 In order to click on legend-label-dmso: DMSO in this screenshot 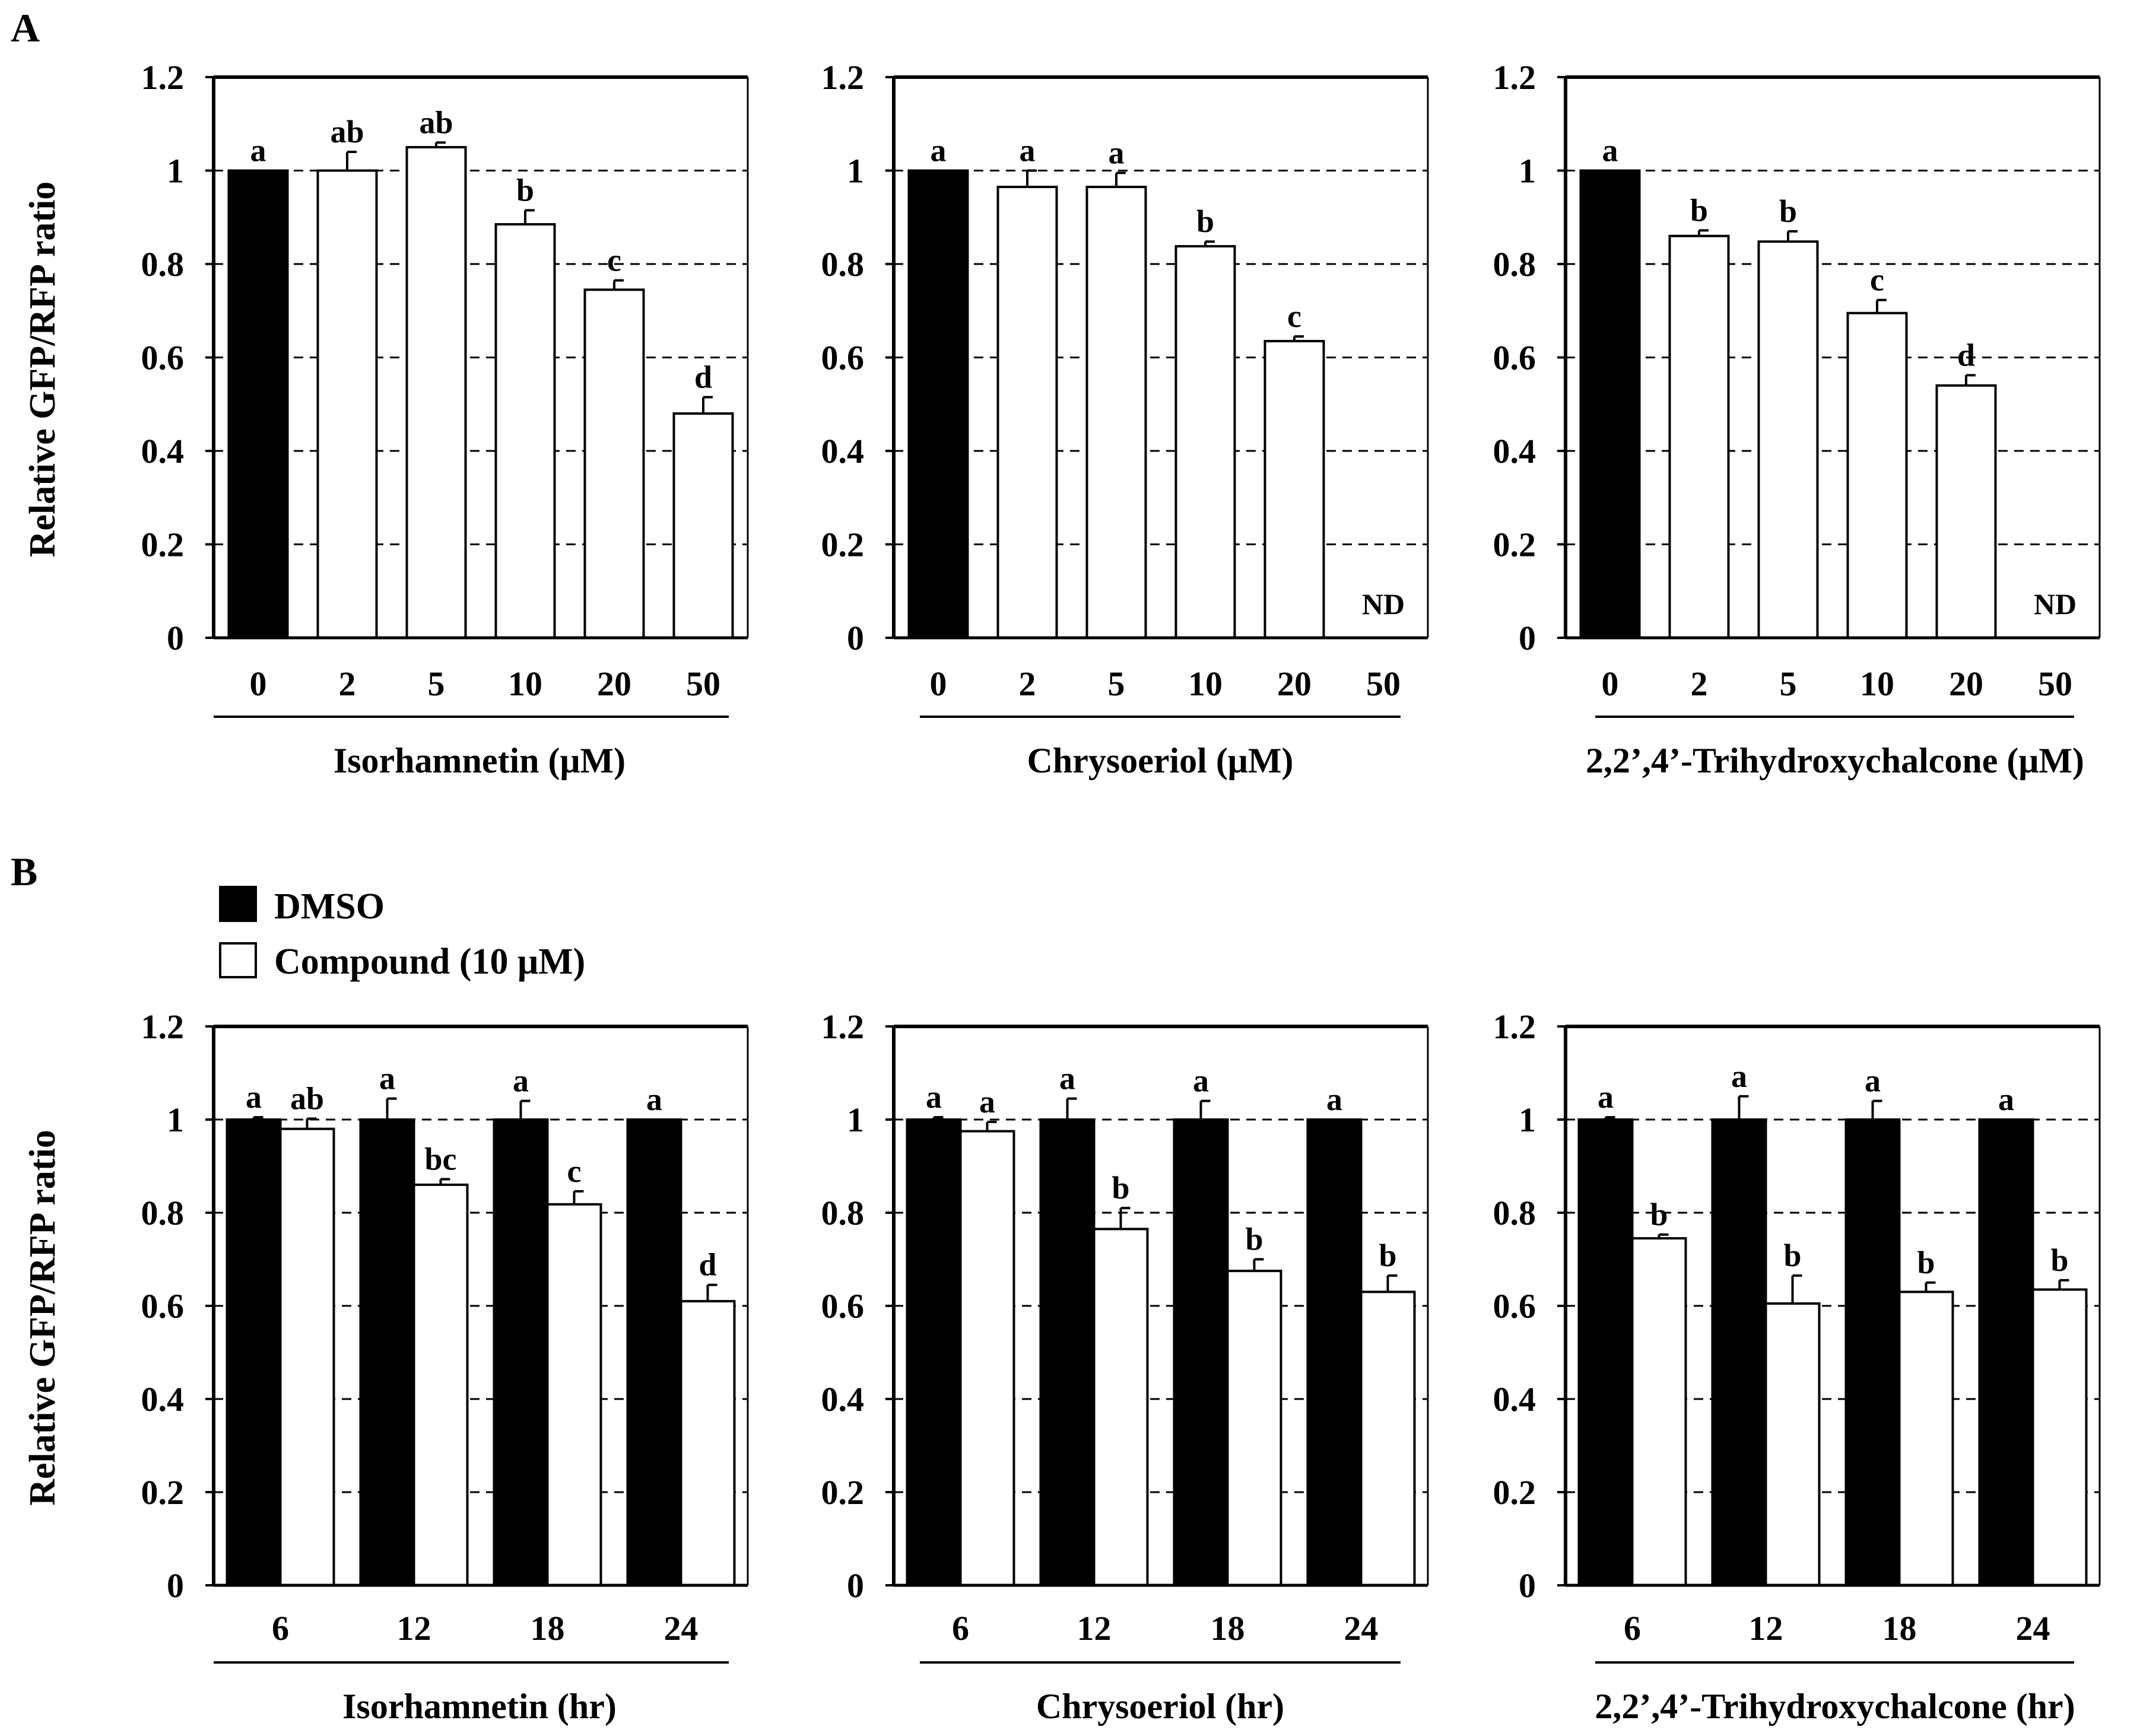, I will do `click(329, 906)`.